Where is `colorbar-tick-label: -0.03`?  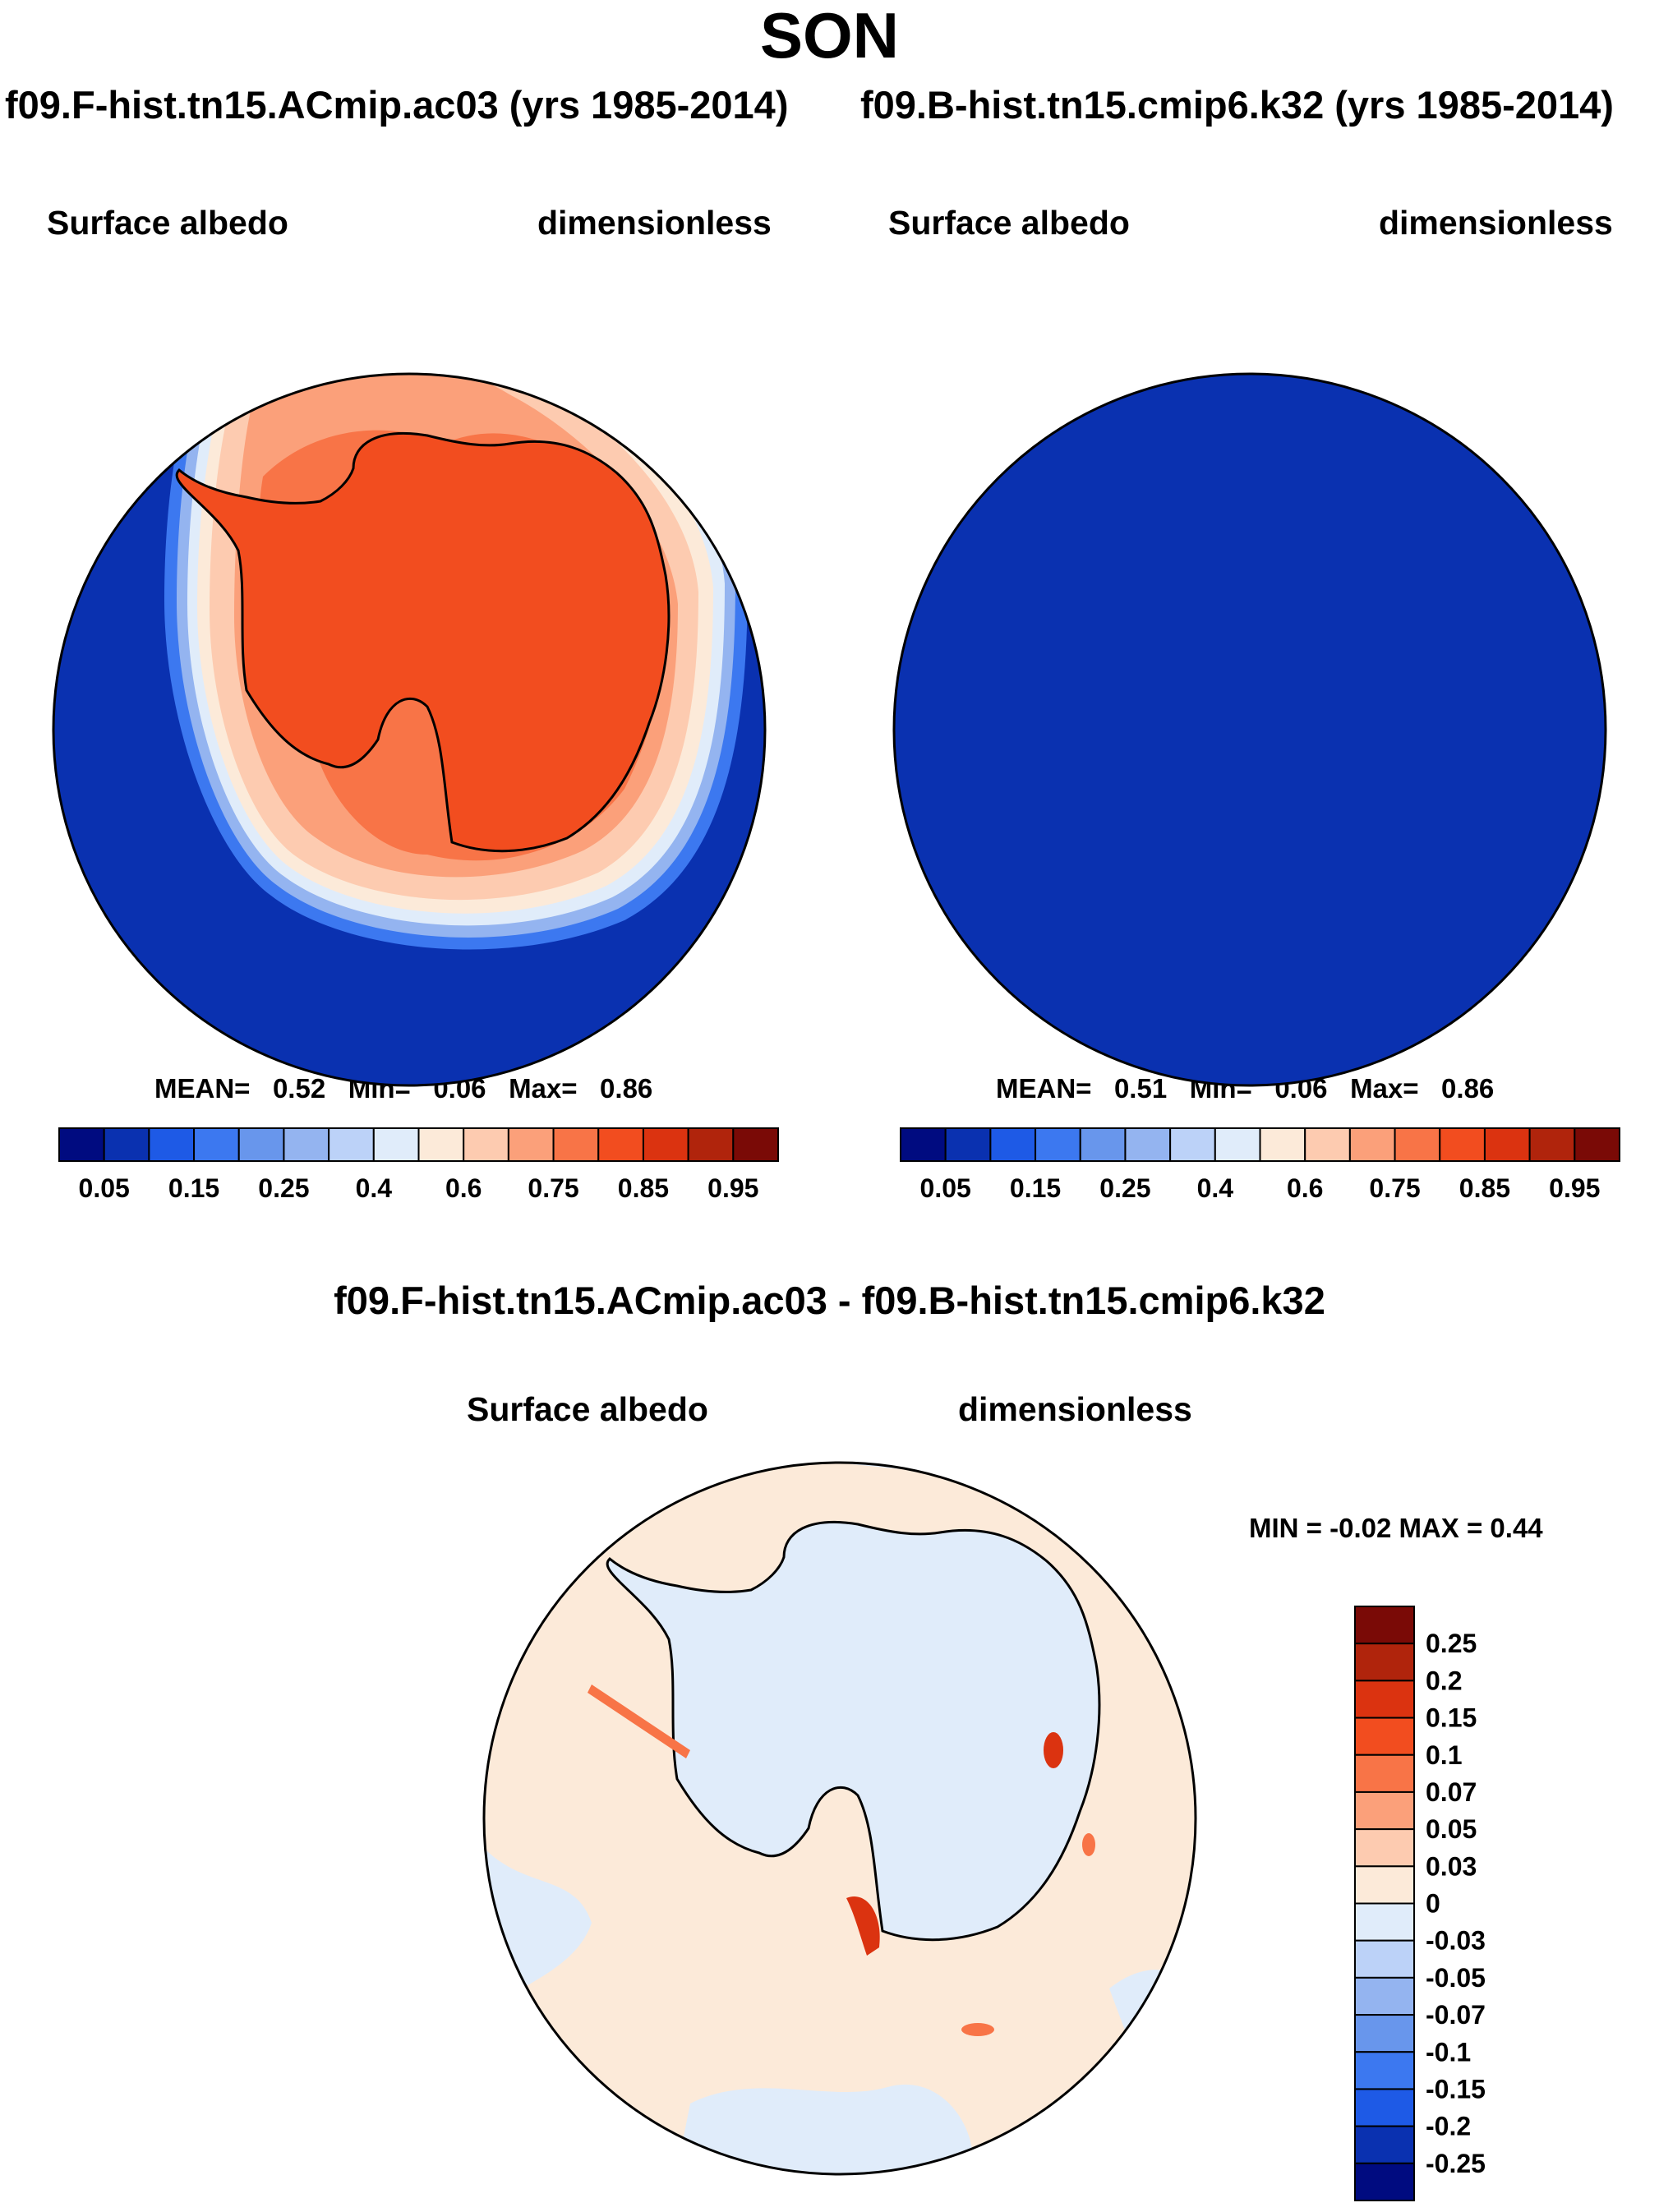
colorbar-tick-label: -0.03 is located at coordinates (1456, 1941).